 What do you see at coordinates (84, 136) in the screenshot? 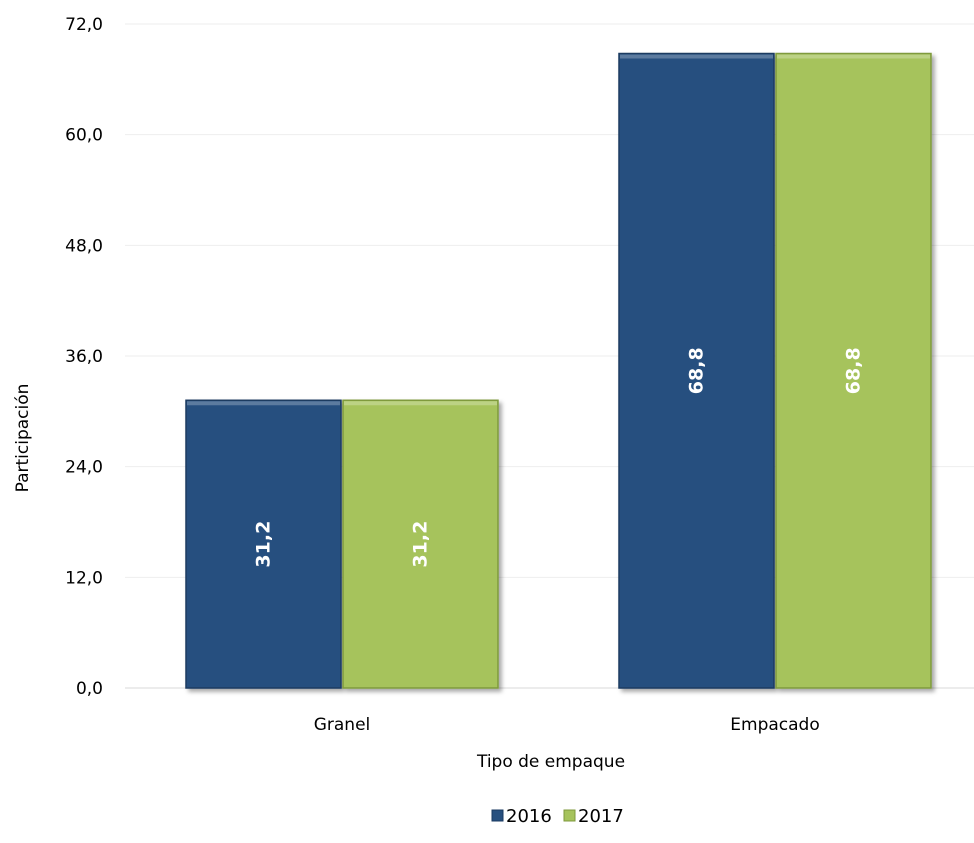
I see `y-tick-label: 60,0` at bounding box center [84, 136].